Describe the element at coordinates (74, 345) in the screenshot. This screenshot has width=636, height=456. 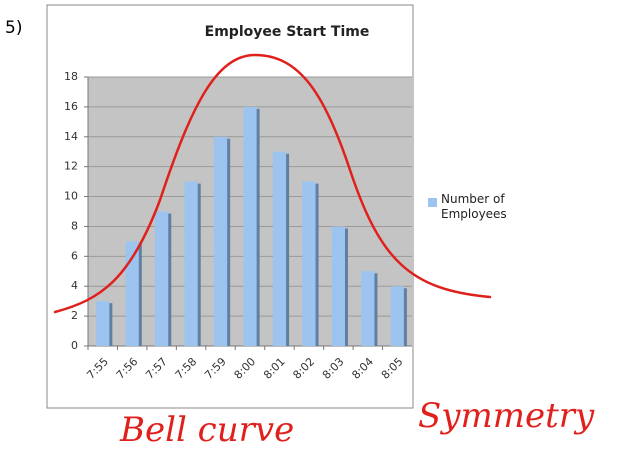
I see `y-tick-label: 0` at that location.